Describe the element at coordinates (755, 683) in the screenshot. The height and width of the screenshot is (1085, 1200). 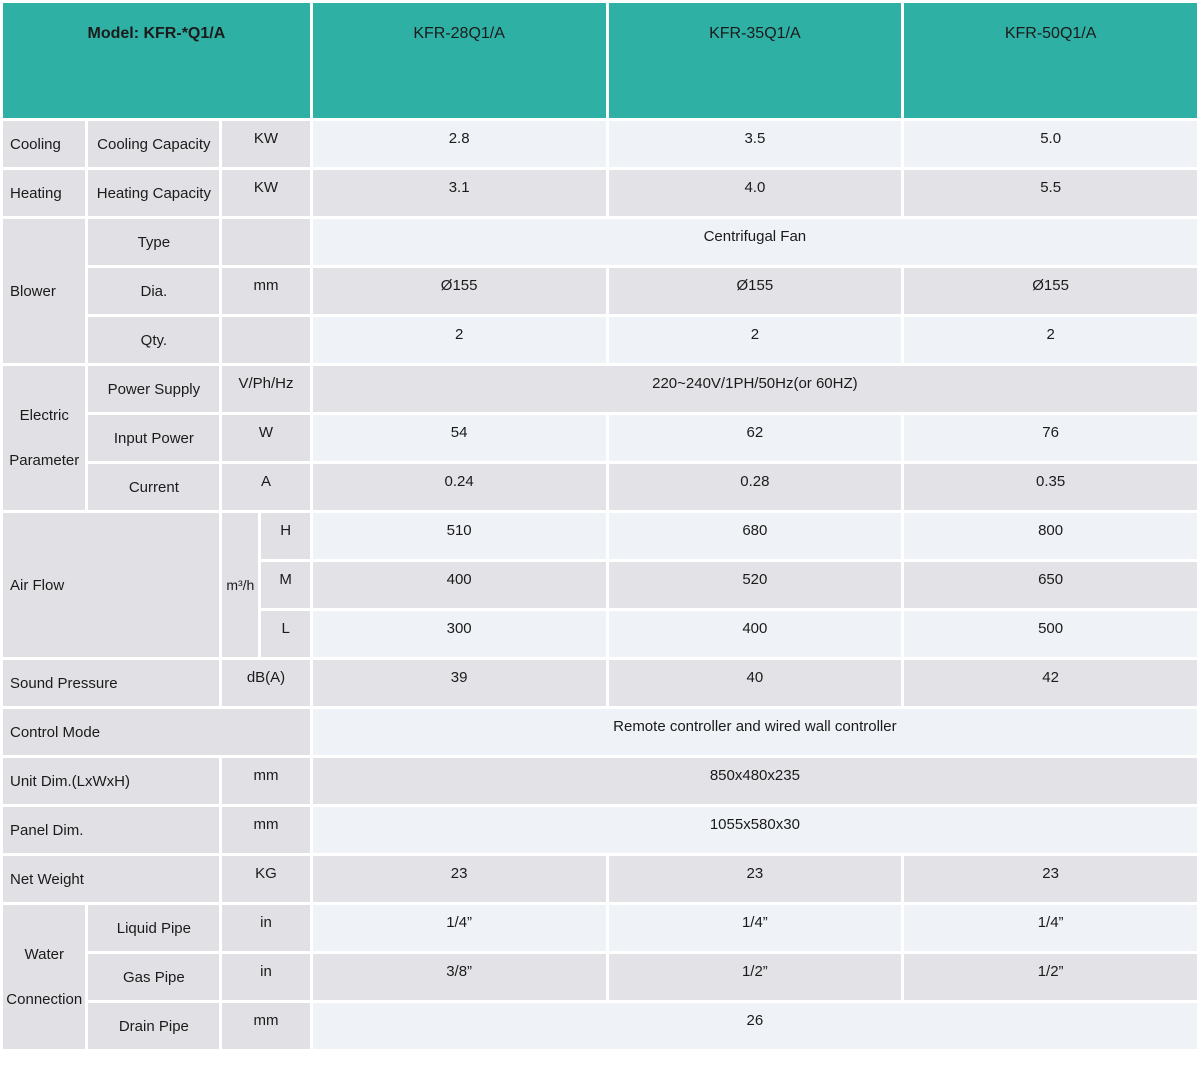
I see `value-cell: 40` at that location.